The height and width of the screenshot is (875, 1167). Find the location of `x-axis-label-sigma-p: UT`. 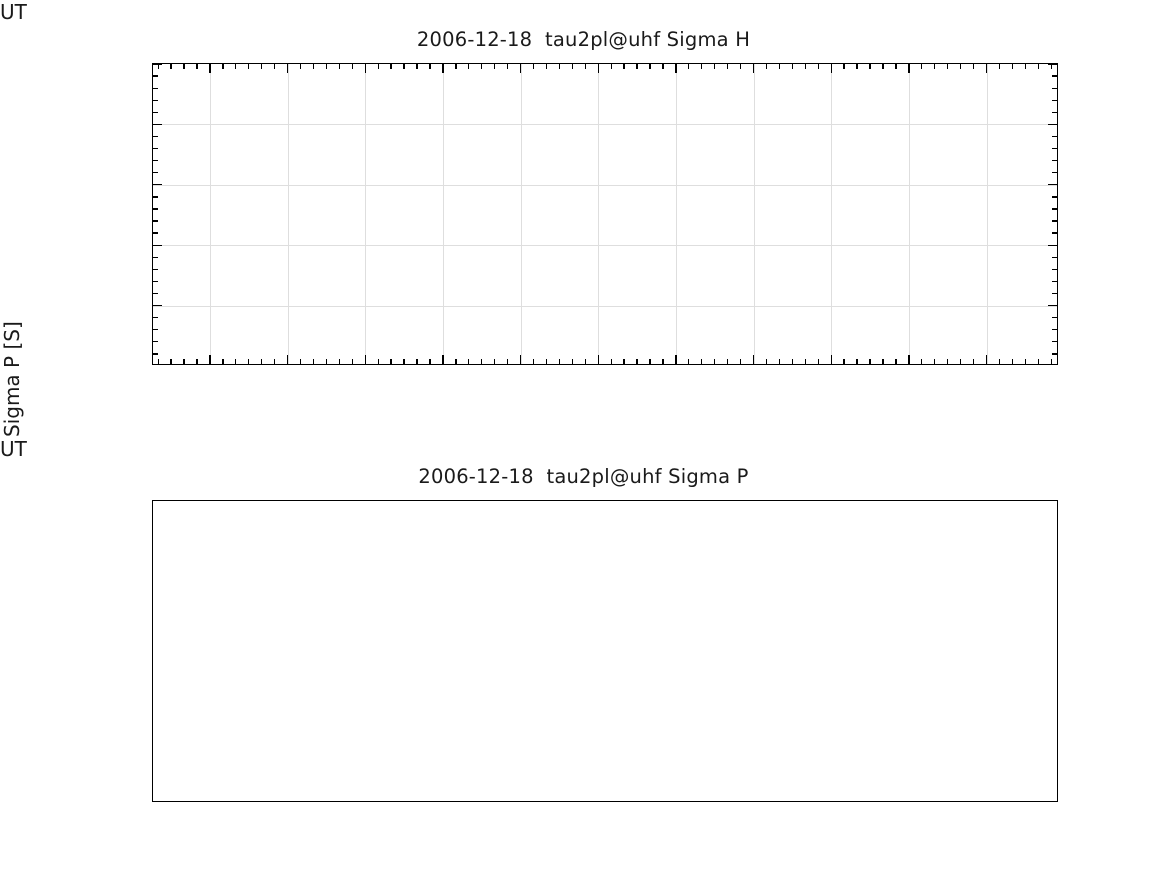

x-axis-label-sigma-p: UT is located at coordinates (13, 449).